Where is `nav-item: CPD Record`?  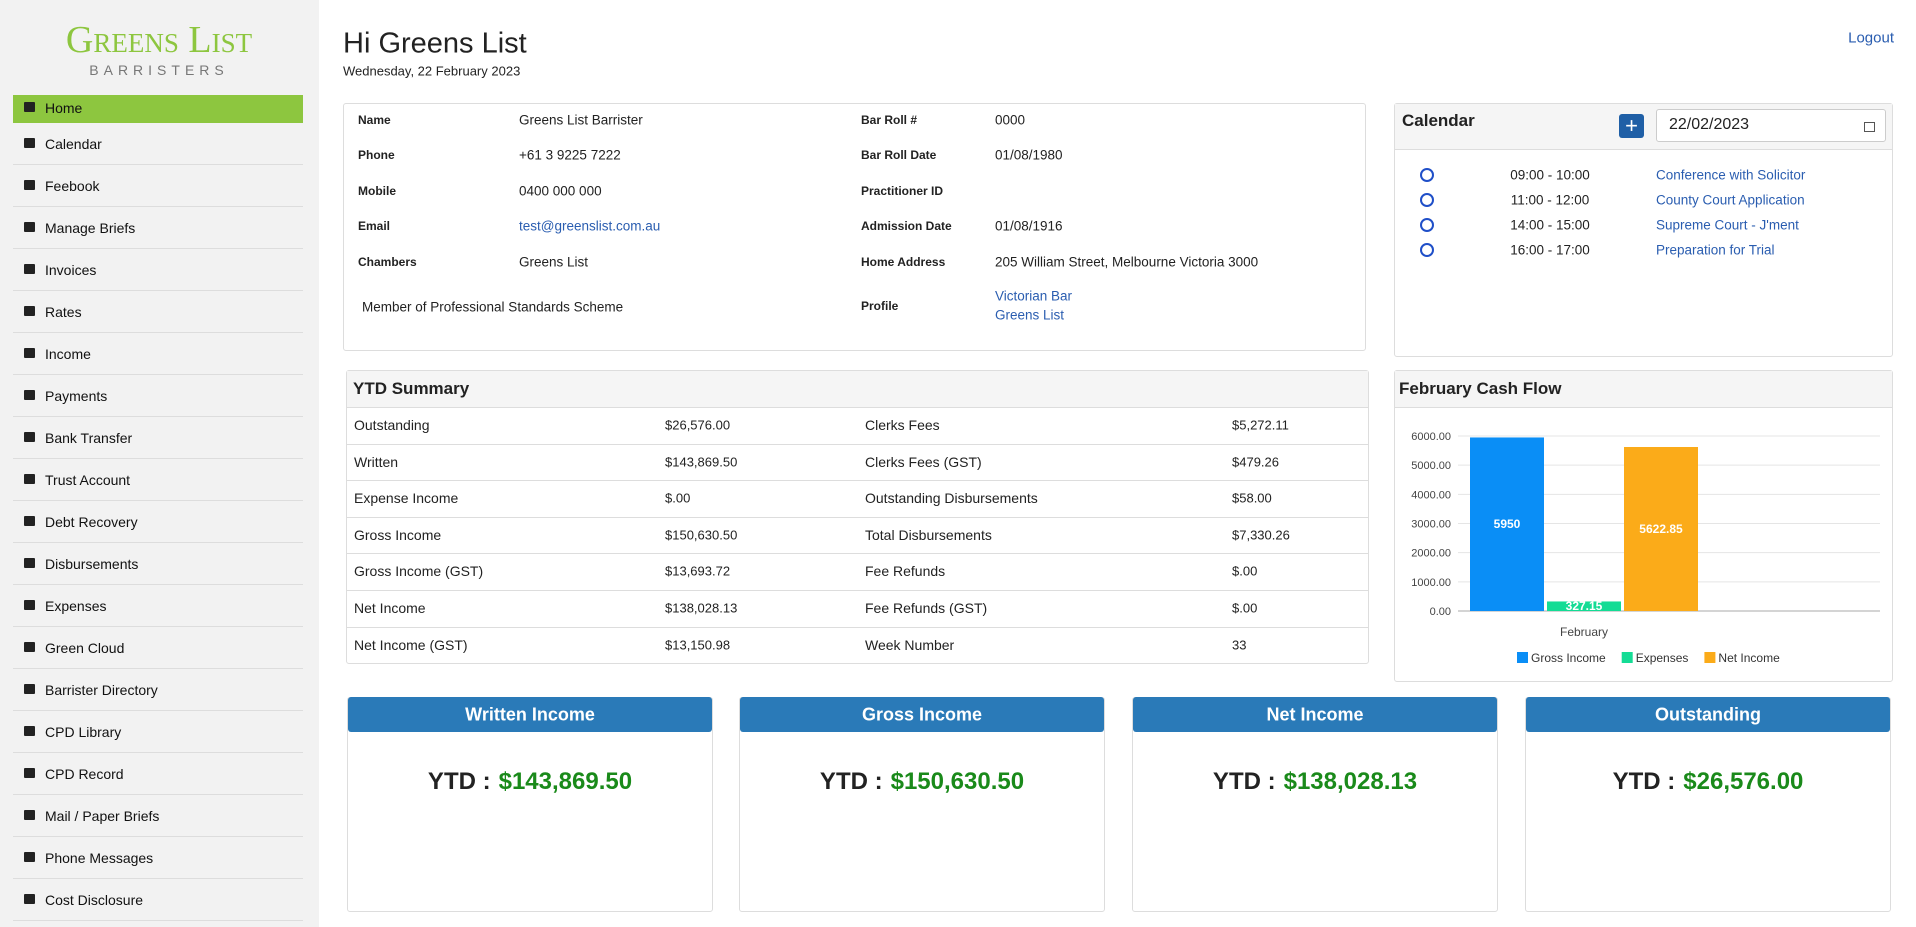
nav-item: CPD Record is located at coordinates (84, 774).